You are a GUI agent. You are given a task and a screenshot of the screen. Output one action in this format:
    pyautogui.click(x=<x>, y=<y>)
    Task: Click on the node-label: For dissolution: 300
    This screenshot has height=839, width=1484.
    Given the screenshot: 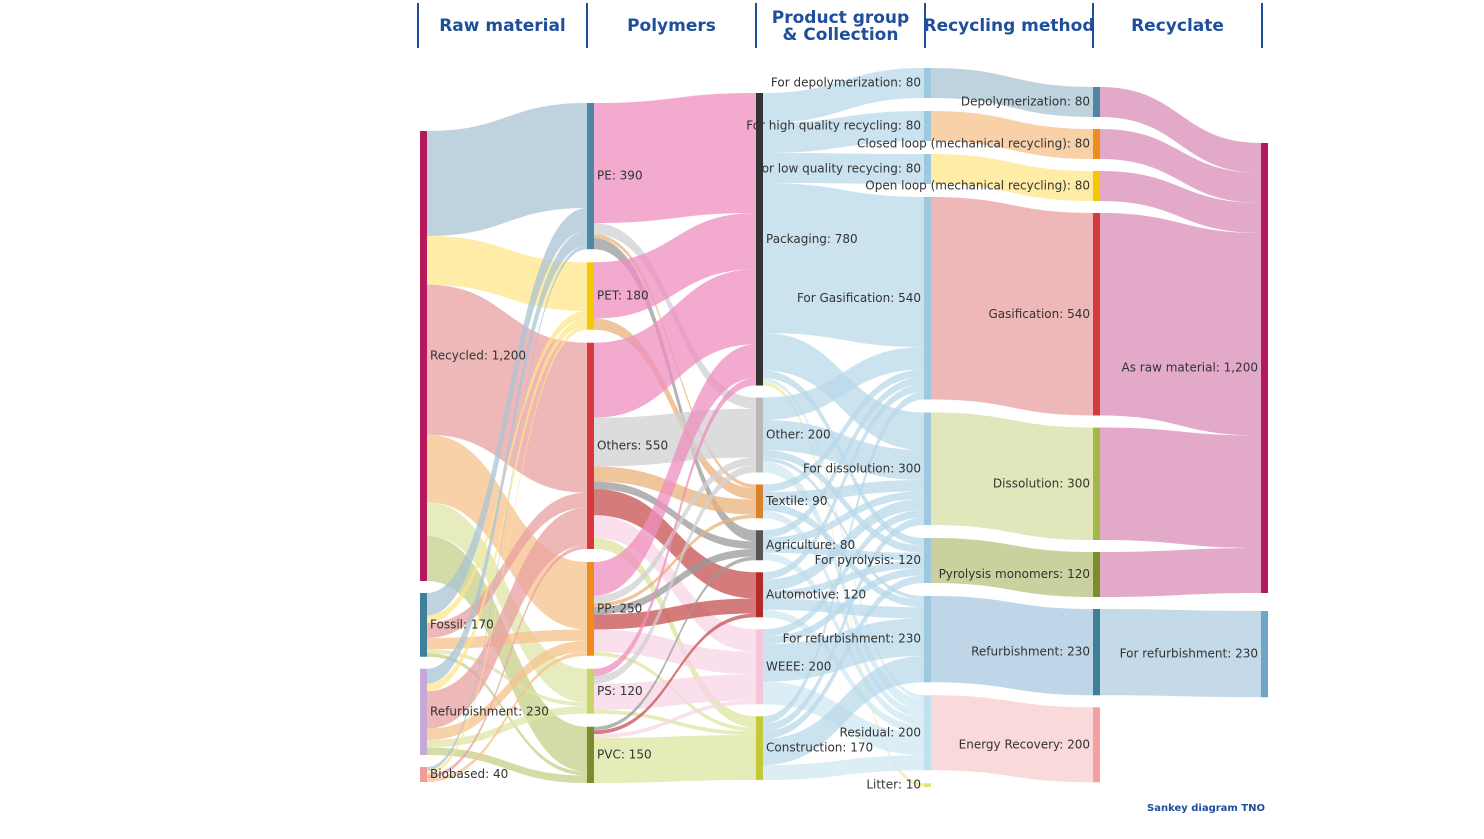 What is the action you would take?
    pyautogui.click(x=862, y=468)
    